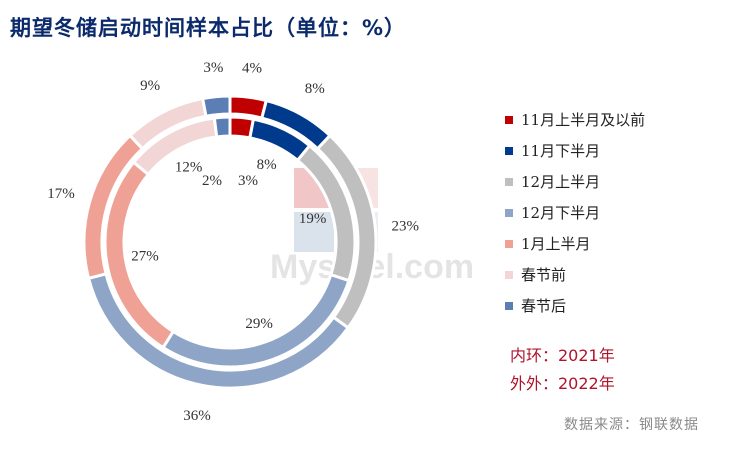 The image size is (743, 450). I want to click on inner-ring-label-5: 12%, so click(189, 168).